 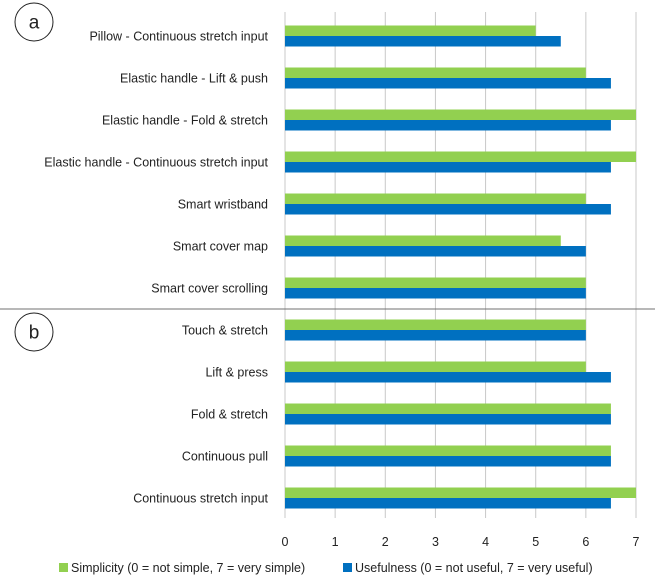 I want to click on category-label: Fold & stretch, so click(x=229, y=415).